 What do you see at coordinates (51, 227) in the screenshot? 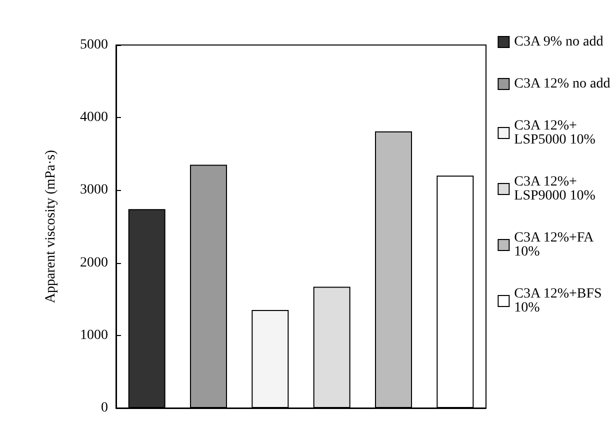
I see `y-axis-title: Apparent viscosity (mPa·s)` at bounding box center [51, 227].